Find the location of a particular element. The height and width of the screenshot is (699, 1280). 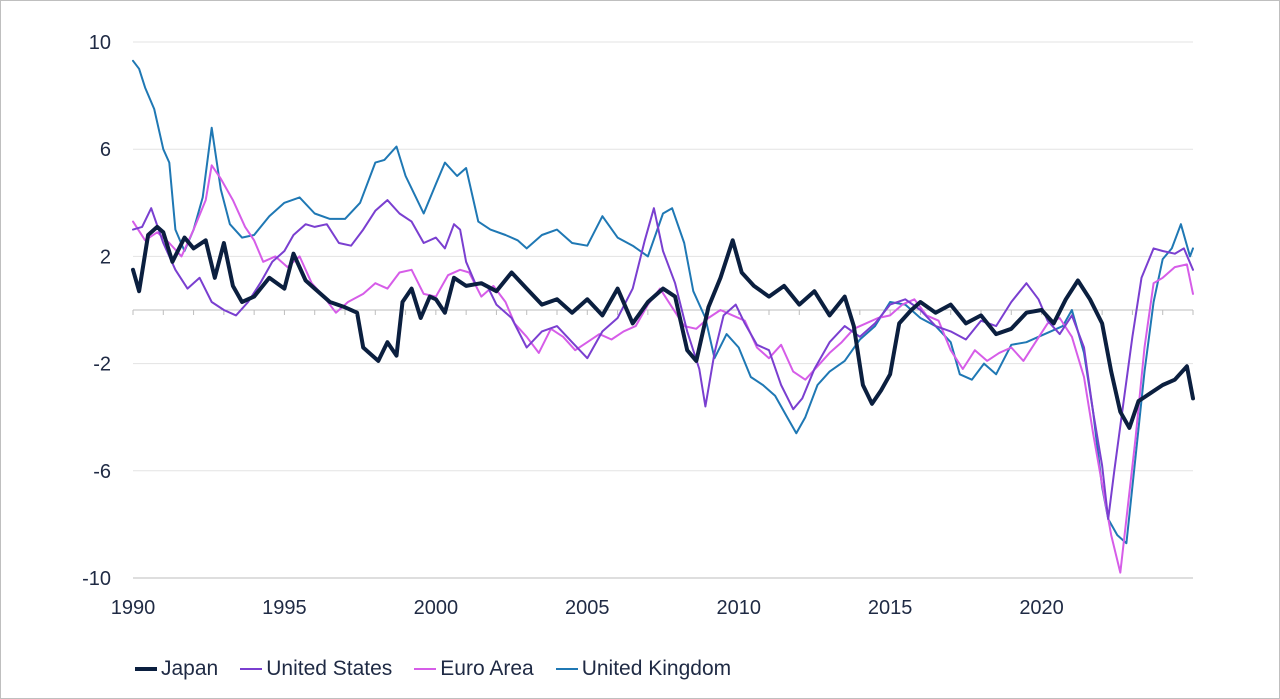

x-tick-label: 2000 is located at coordinates (436, 608).